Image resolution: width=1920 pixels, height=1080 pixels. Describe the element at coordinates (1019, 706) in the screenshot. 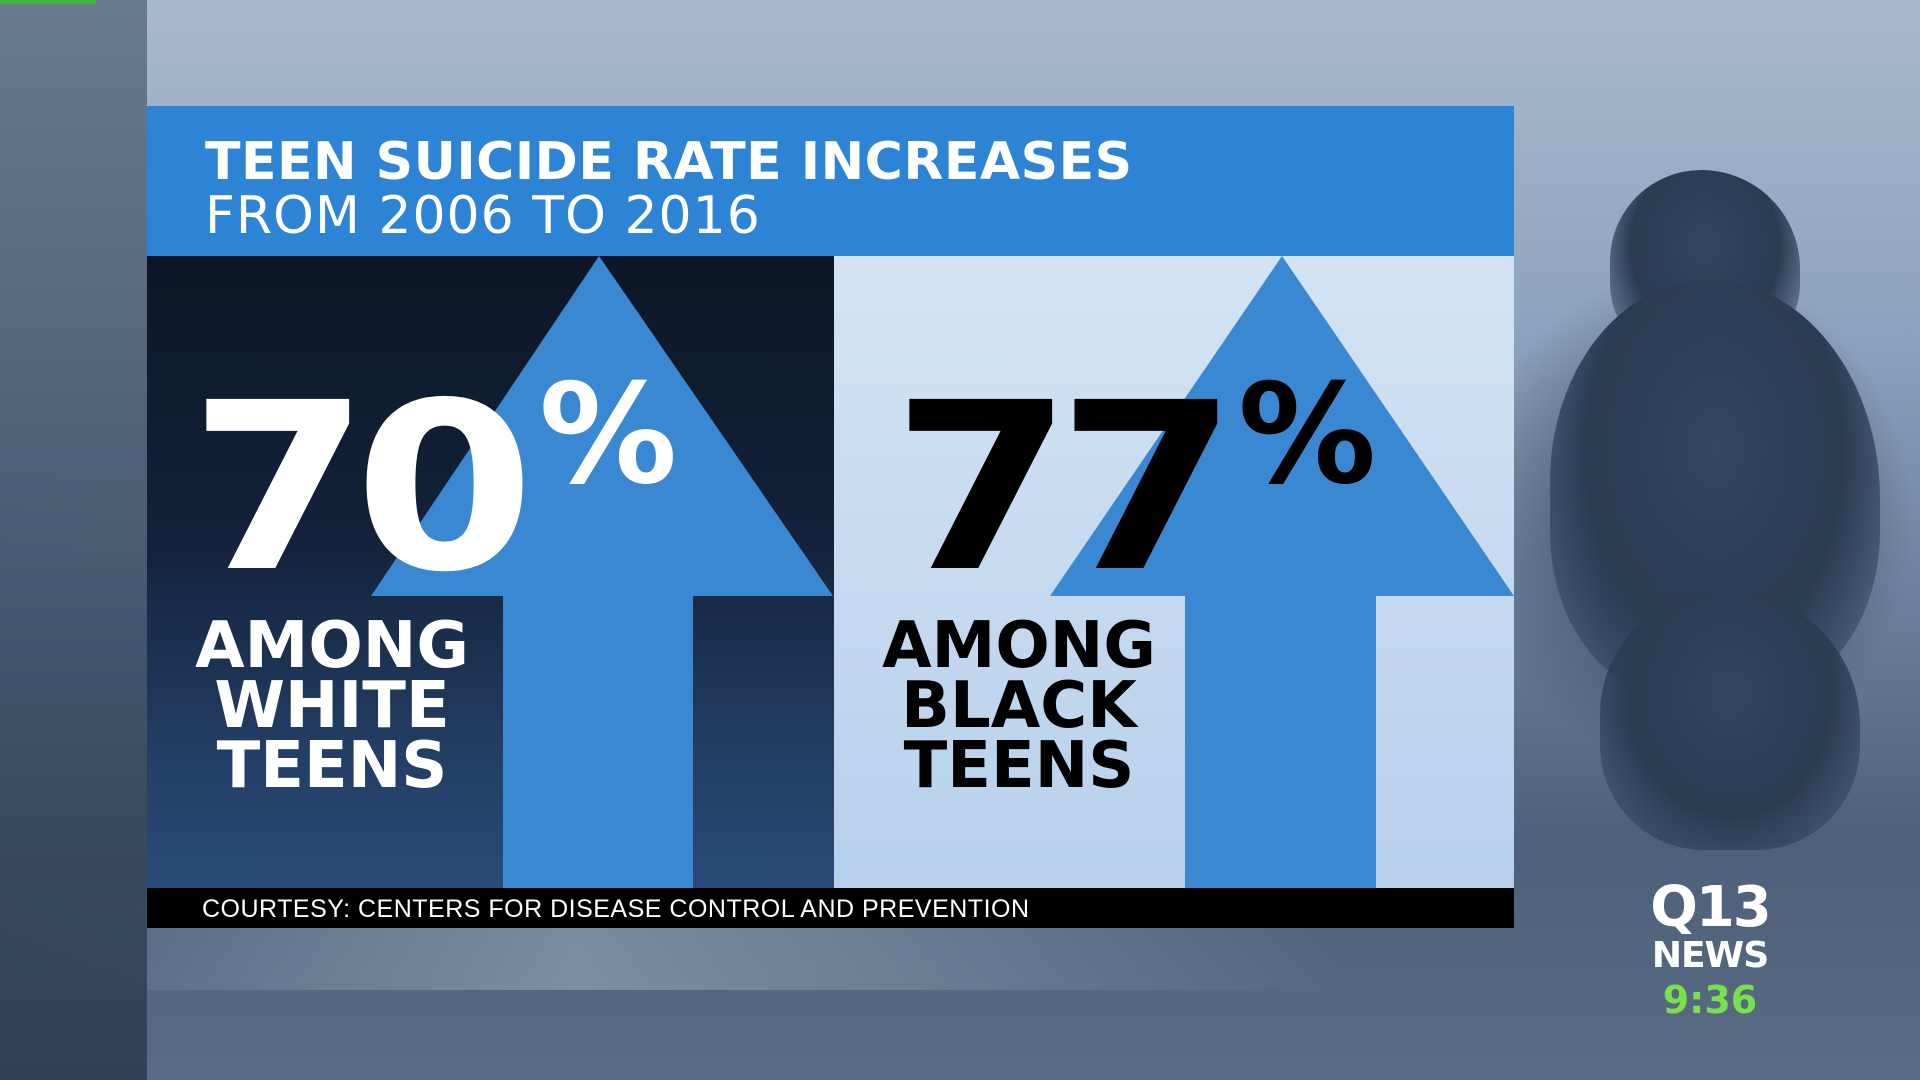

I see `stat-caption: AMONG BLACK TEENS` at that location.